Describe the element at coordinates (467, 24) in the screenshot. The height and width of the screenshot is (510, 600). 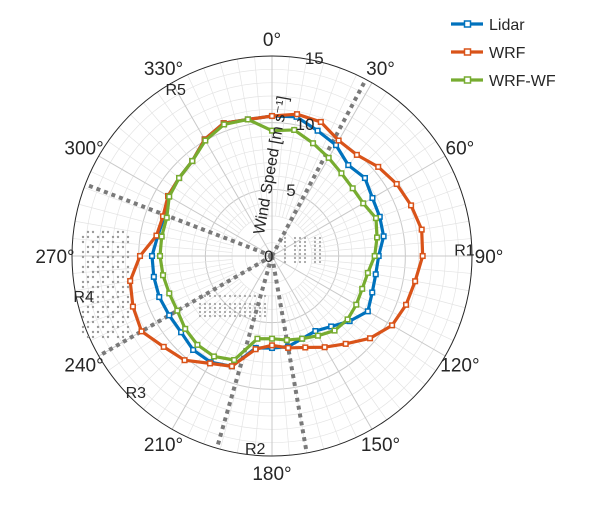
I see `legend-marker-lidar` at that location.